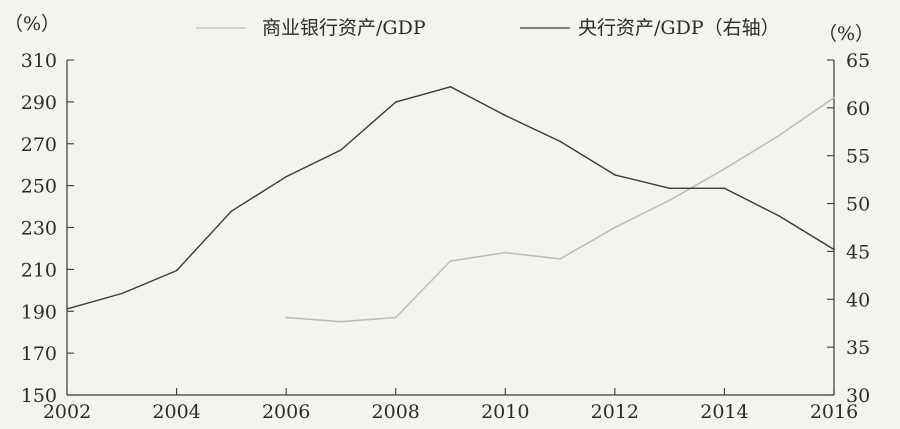 This screenshot has height=429, width=900. Describe the element at coordinates (39, 229) in the screenshot. I see `left-y-tick-label: 230` at that location.